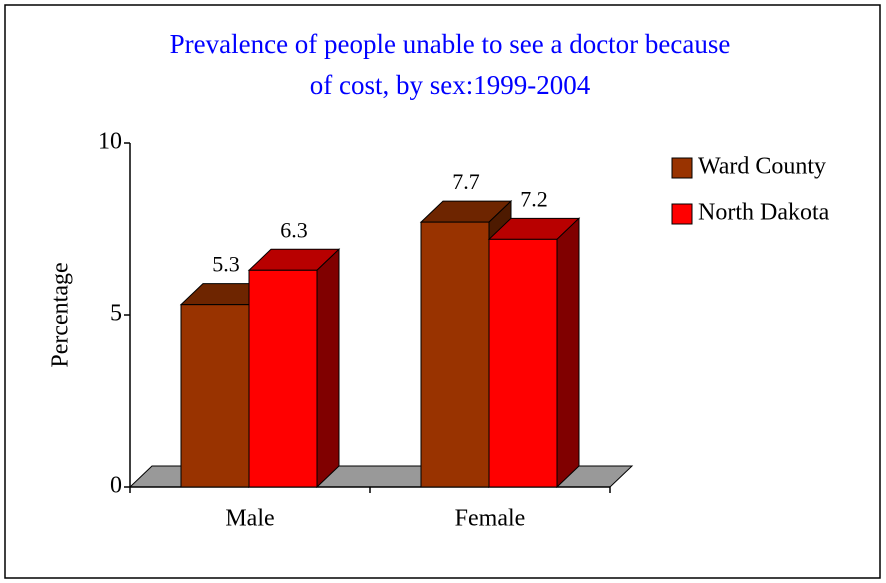  I want to click on chart-title: of cost, by sex:1999-2004, so click(450, 85).